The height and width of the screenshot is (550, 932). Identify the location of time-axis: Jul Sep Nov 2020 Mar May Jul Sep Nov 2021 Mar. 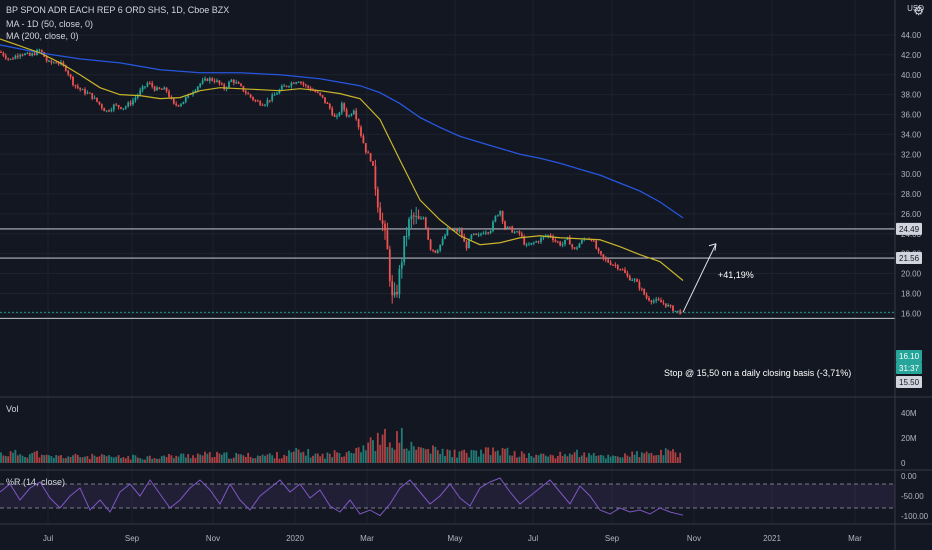
(452, 538).